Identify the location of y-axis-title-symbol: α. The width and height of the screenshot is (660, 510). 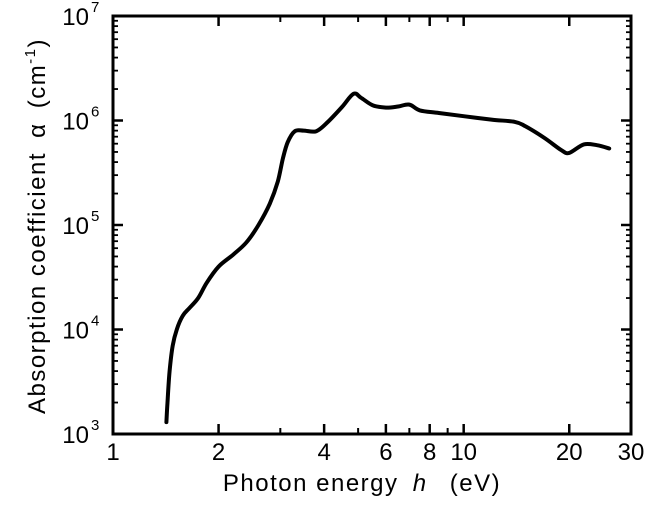
(37, 129).